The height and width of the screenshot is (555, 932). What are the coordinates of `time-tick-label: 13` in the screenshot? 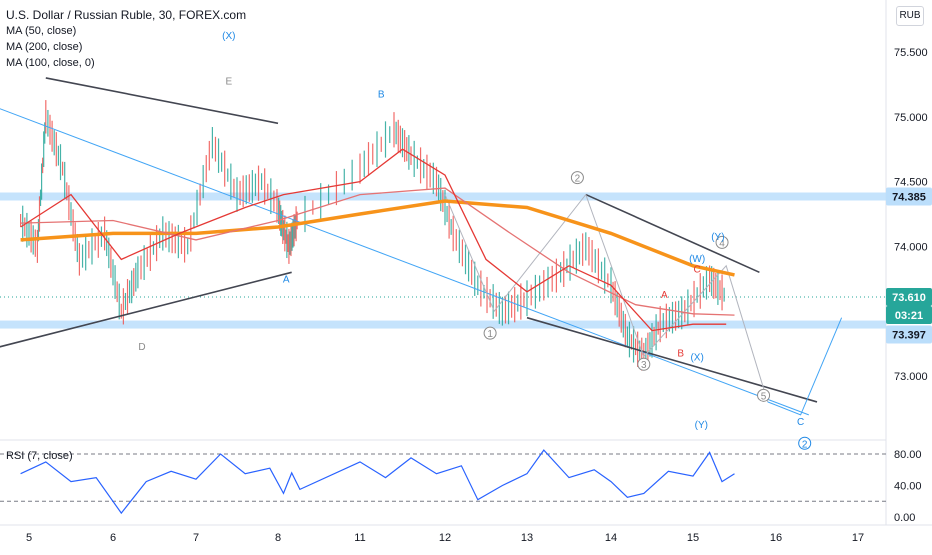 It's located at (527, 538).